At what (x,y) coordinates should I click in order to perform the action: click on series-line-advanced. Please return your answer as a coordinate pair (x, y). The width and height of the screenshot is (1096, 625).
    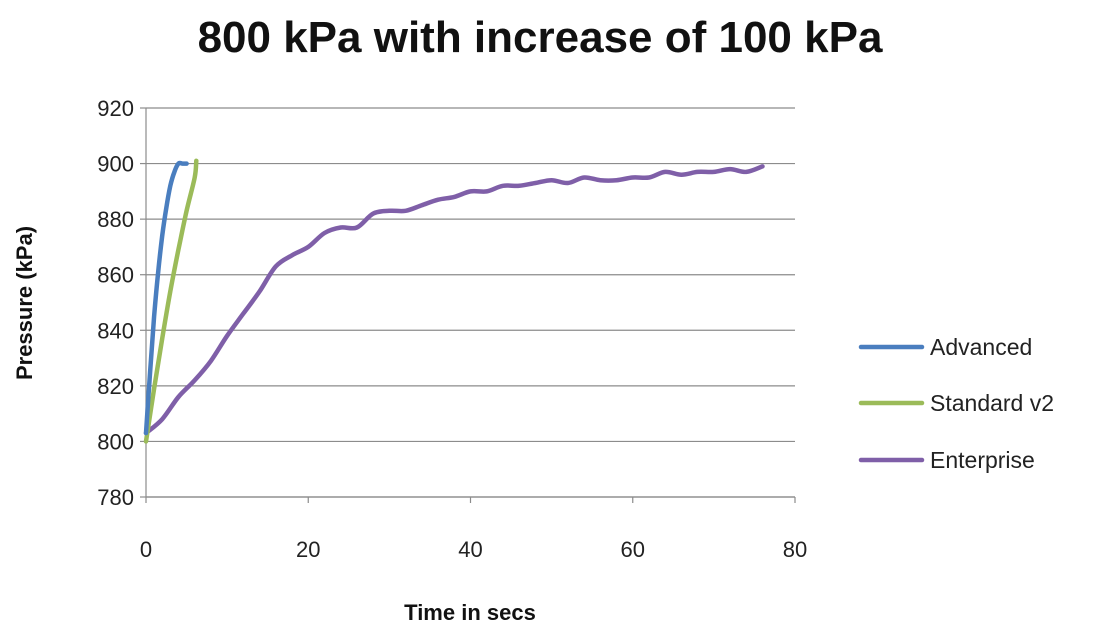
    Looking at the image, I should click on (166, 298).